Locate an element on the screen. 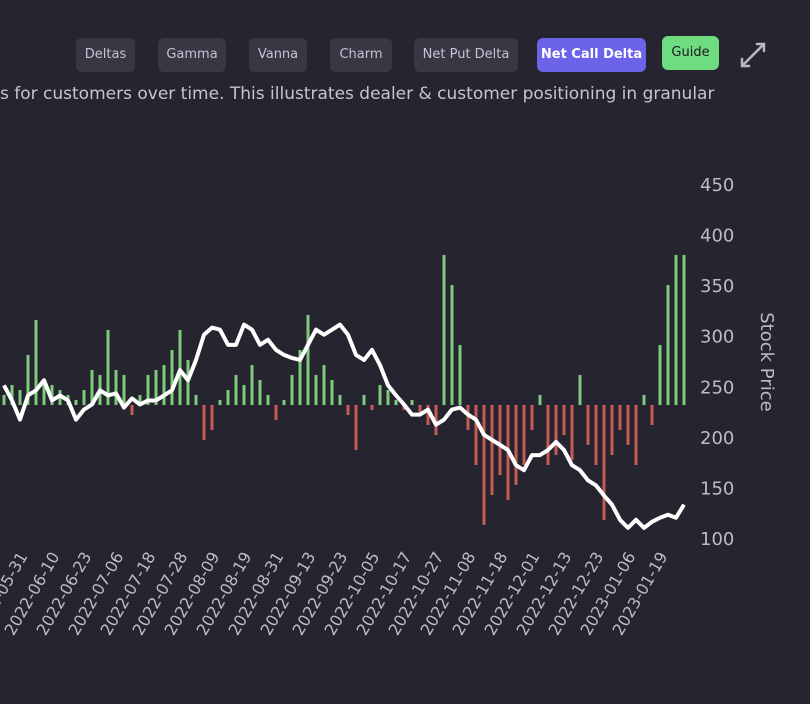 Image resolution: width=810 pixels, height=704 pixels. tab-button: Deltas is located at coordinates (105, 55).